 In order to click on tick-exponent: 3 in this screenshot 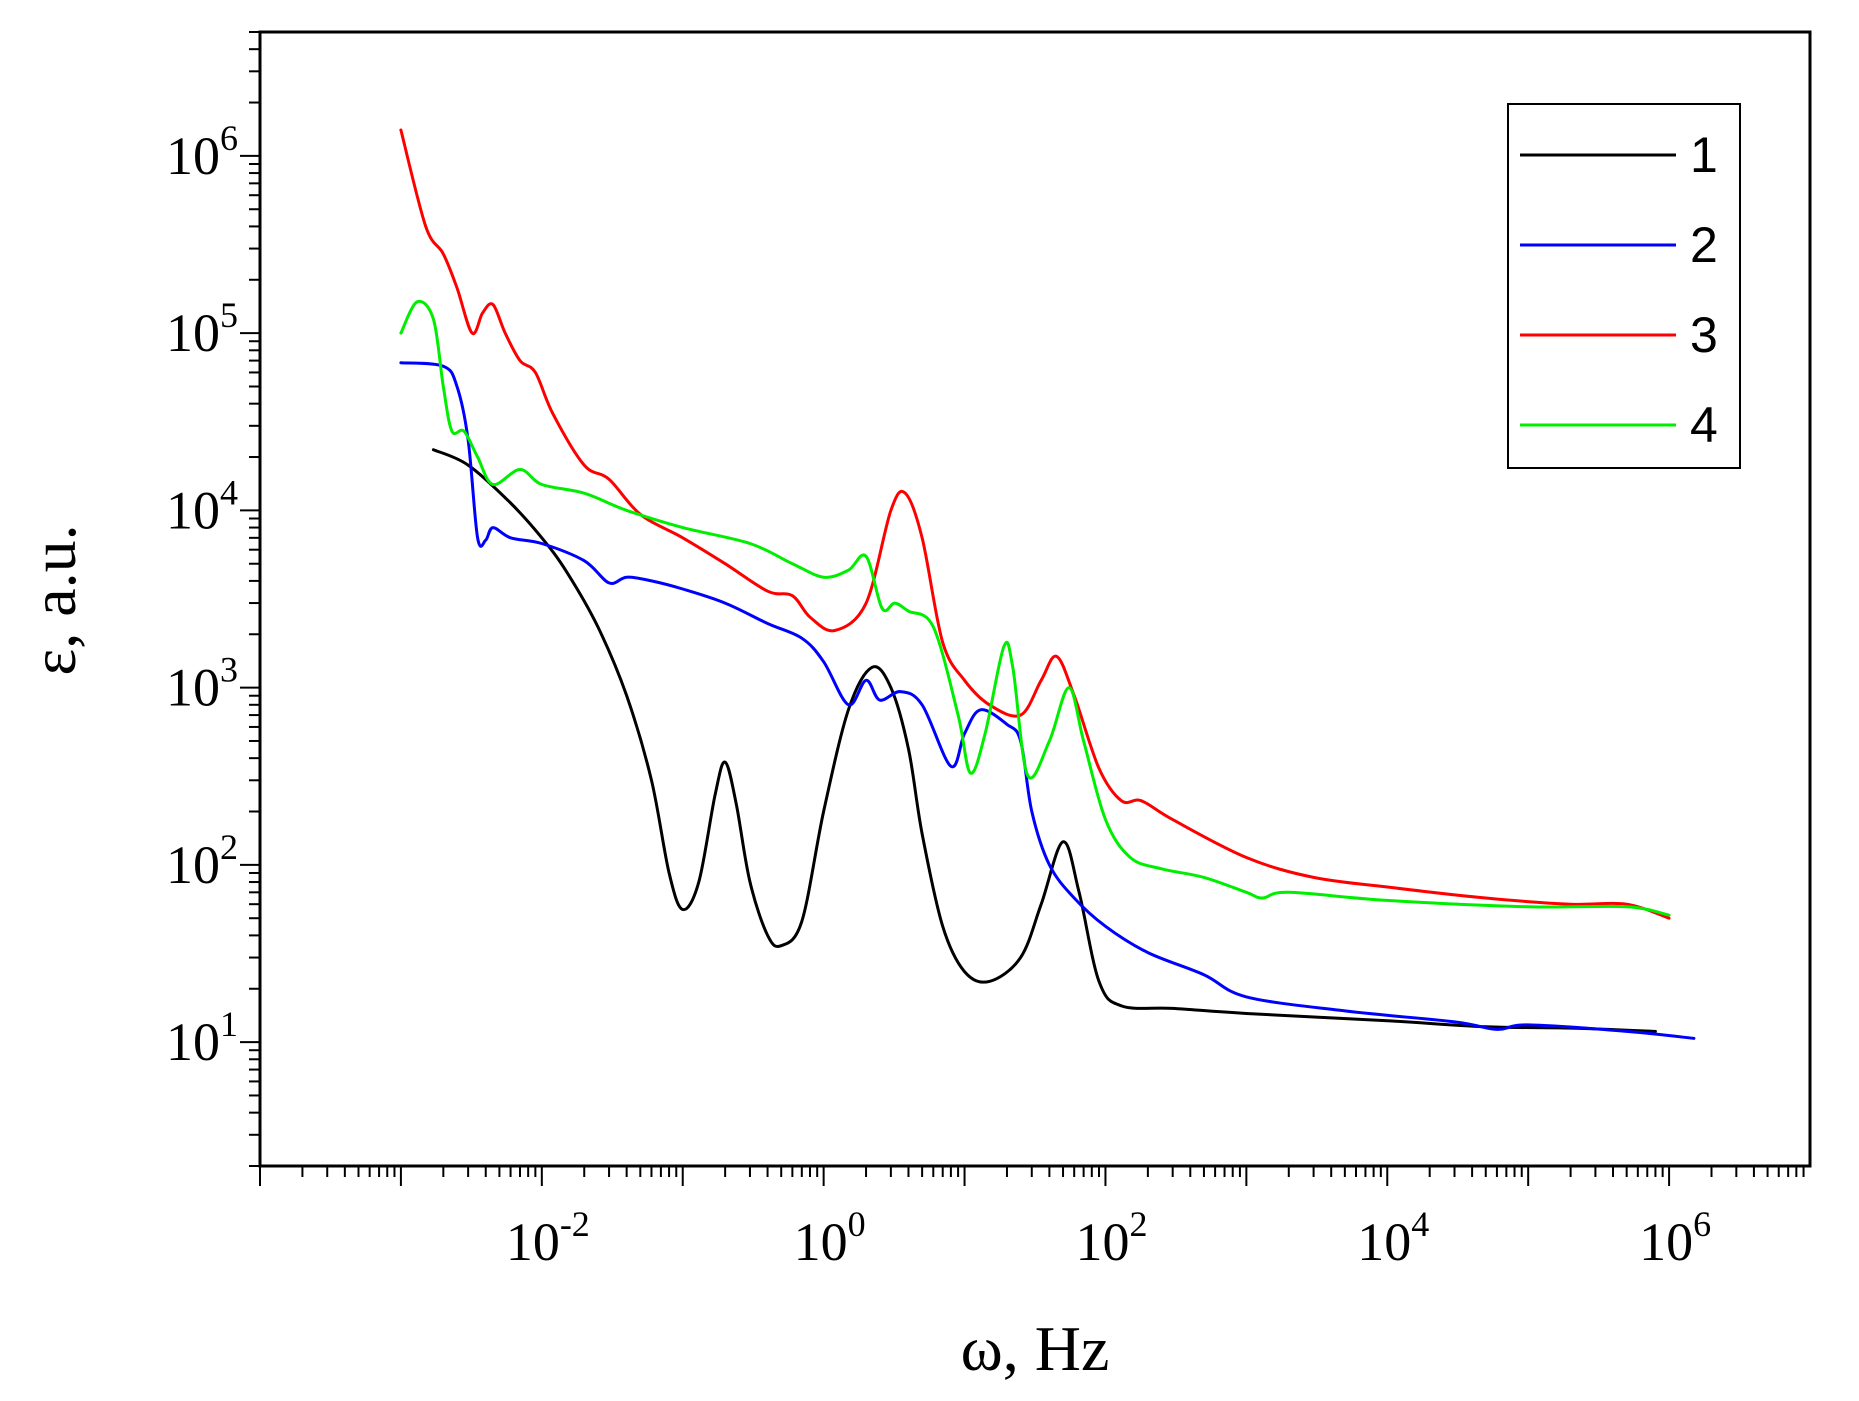, I will do `click(229, 670)`.